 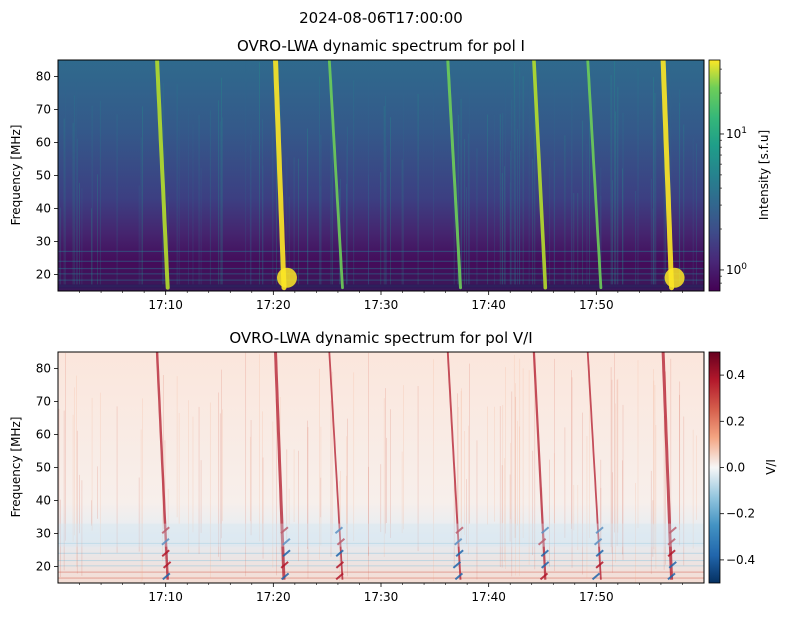 What do you see at coordinates (764, 175) in the screenshot?
I see `colorbar-label: Intensity [s.f.u]` at bounding box center [764, 175].